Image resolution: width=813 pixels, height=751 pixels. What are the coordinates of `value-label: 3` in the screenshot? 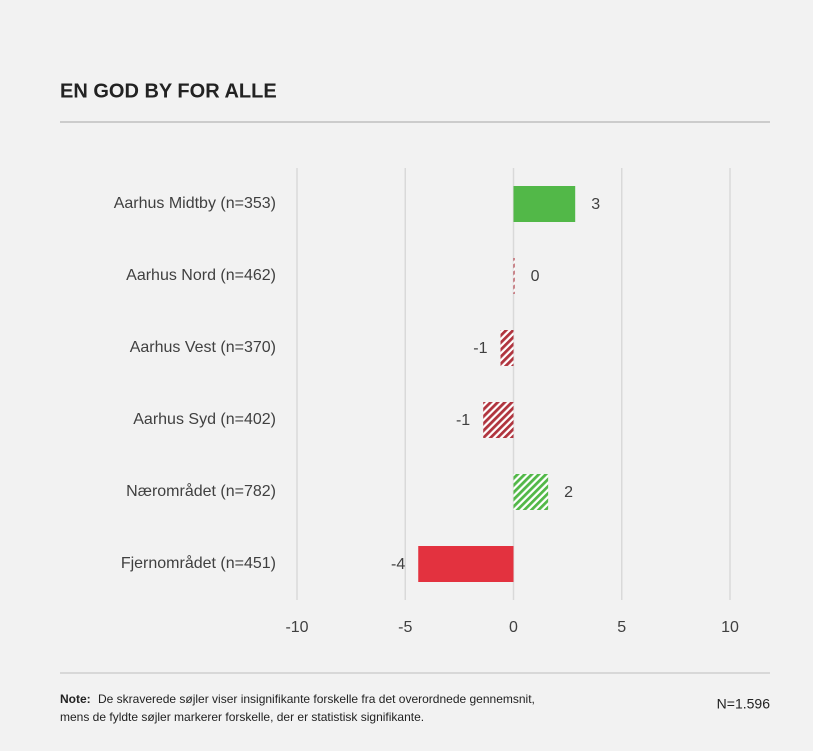 It's located at (595, 204).